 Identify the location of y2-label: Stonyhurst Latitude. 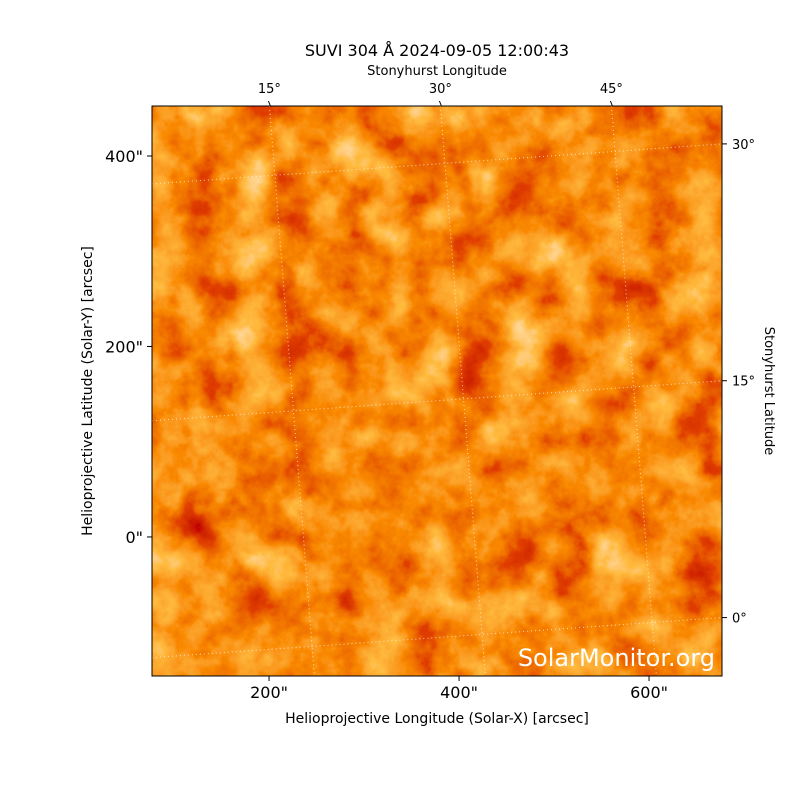
(768, 391).